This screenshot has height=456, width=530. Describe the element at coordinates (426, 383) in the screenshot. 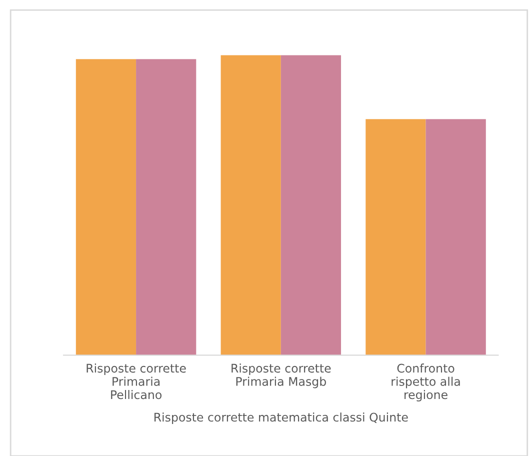

I see `x-tick-label: Confronto rispetto alla regione` at that location.